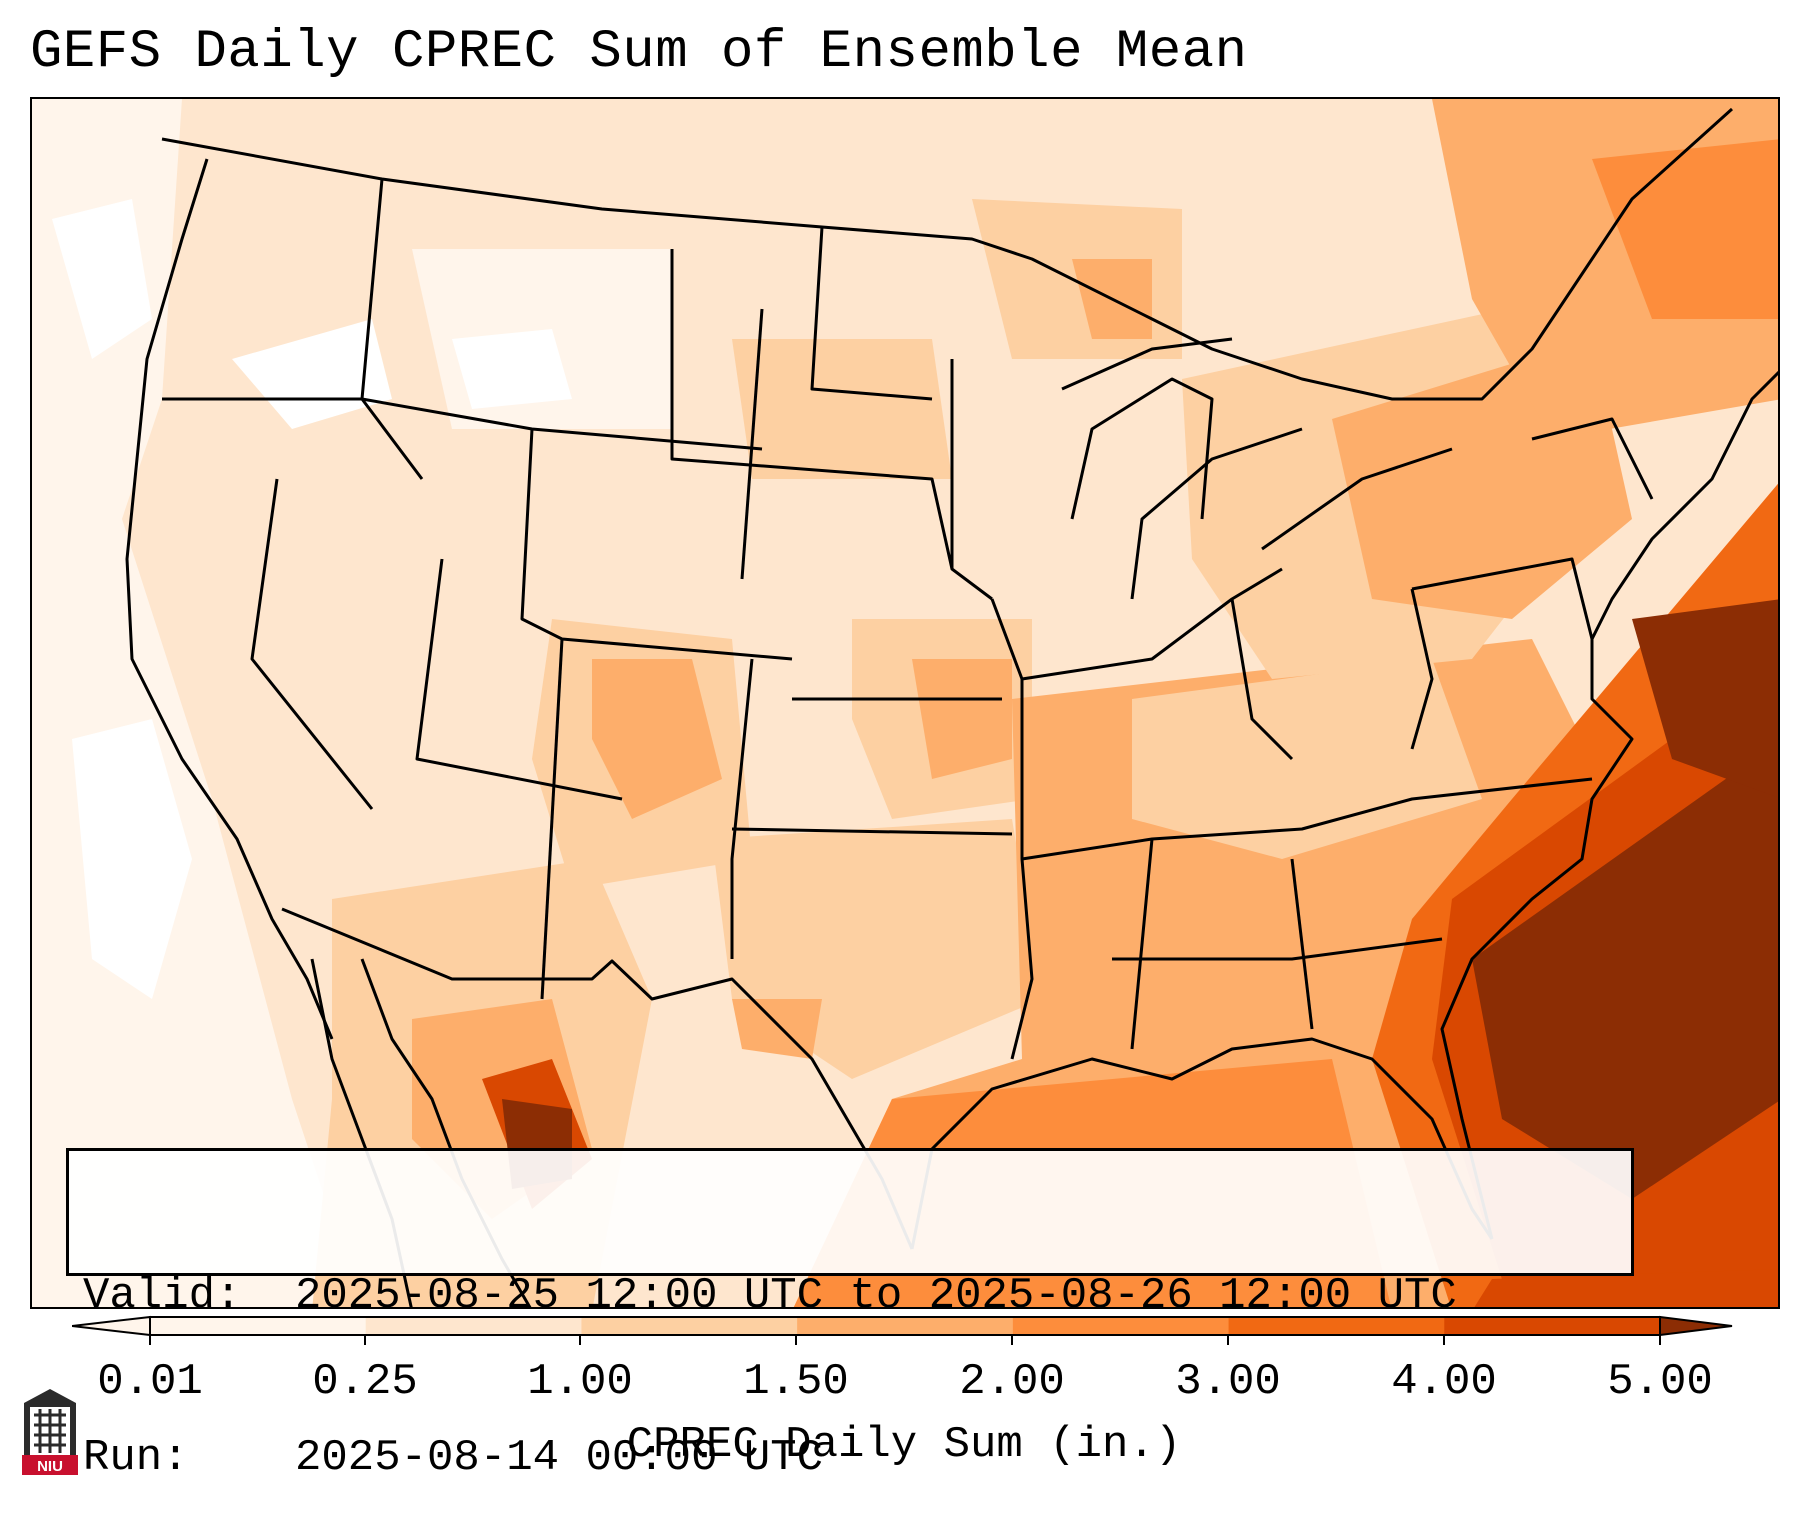 The height and width of the screenshot is (1539, 1803). What do you see at coordinates (1012, 1382) in the screenshot?
I see `colorbar-tick-label: 2.00` at bounding box center [1012, 1382].